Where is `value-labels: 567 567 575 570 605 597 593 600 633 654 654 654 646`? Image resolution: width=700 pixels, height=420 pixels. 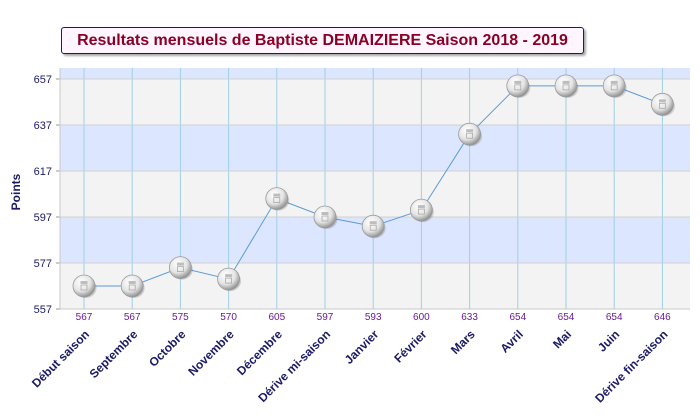
value-labels: 567 567 575 570 605 597 593 600 633 654 654 654 646 is located at coordinates (374, 317).